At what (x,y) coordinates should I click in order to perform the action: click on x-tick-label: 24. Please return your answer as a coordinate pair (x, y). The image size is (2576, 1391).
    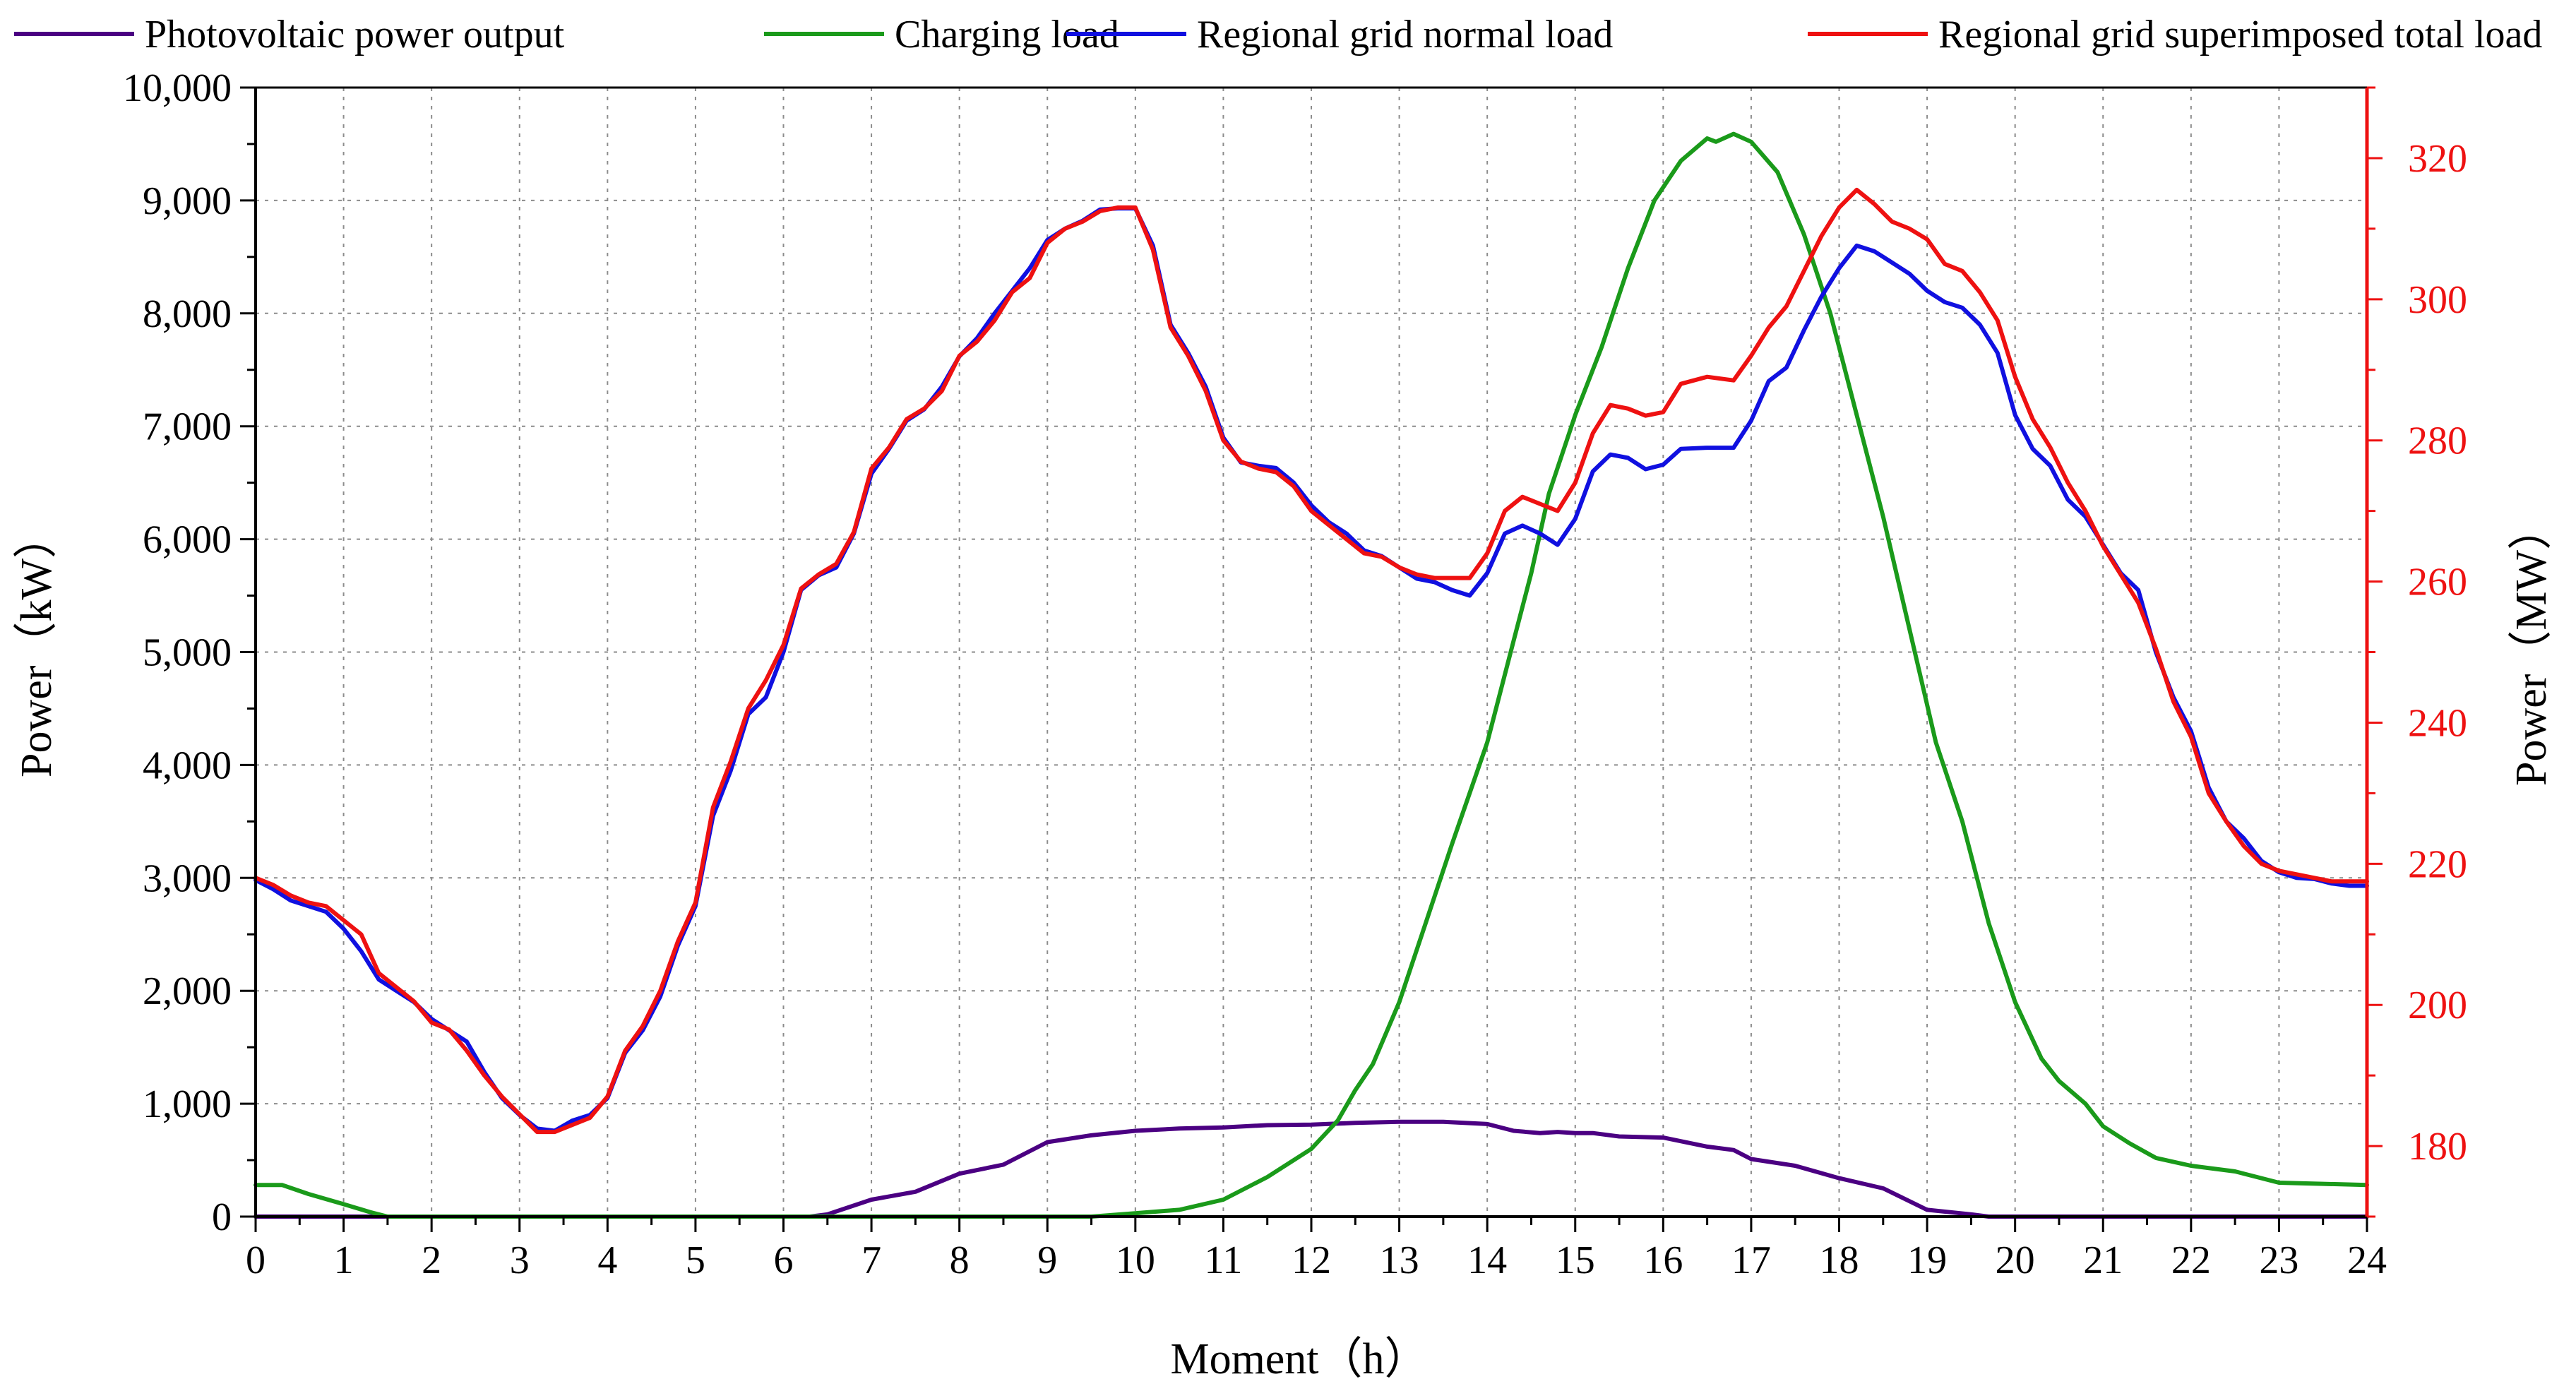
    Looking at the image, I should click on (2367, 1260).